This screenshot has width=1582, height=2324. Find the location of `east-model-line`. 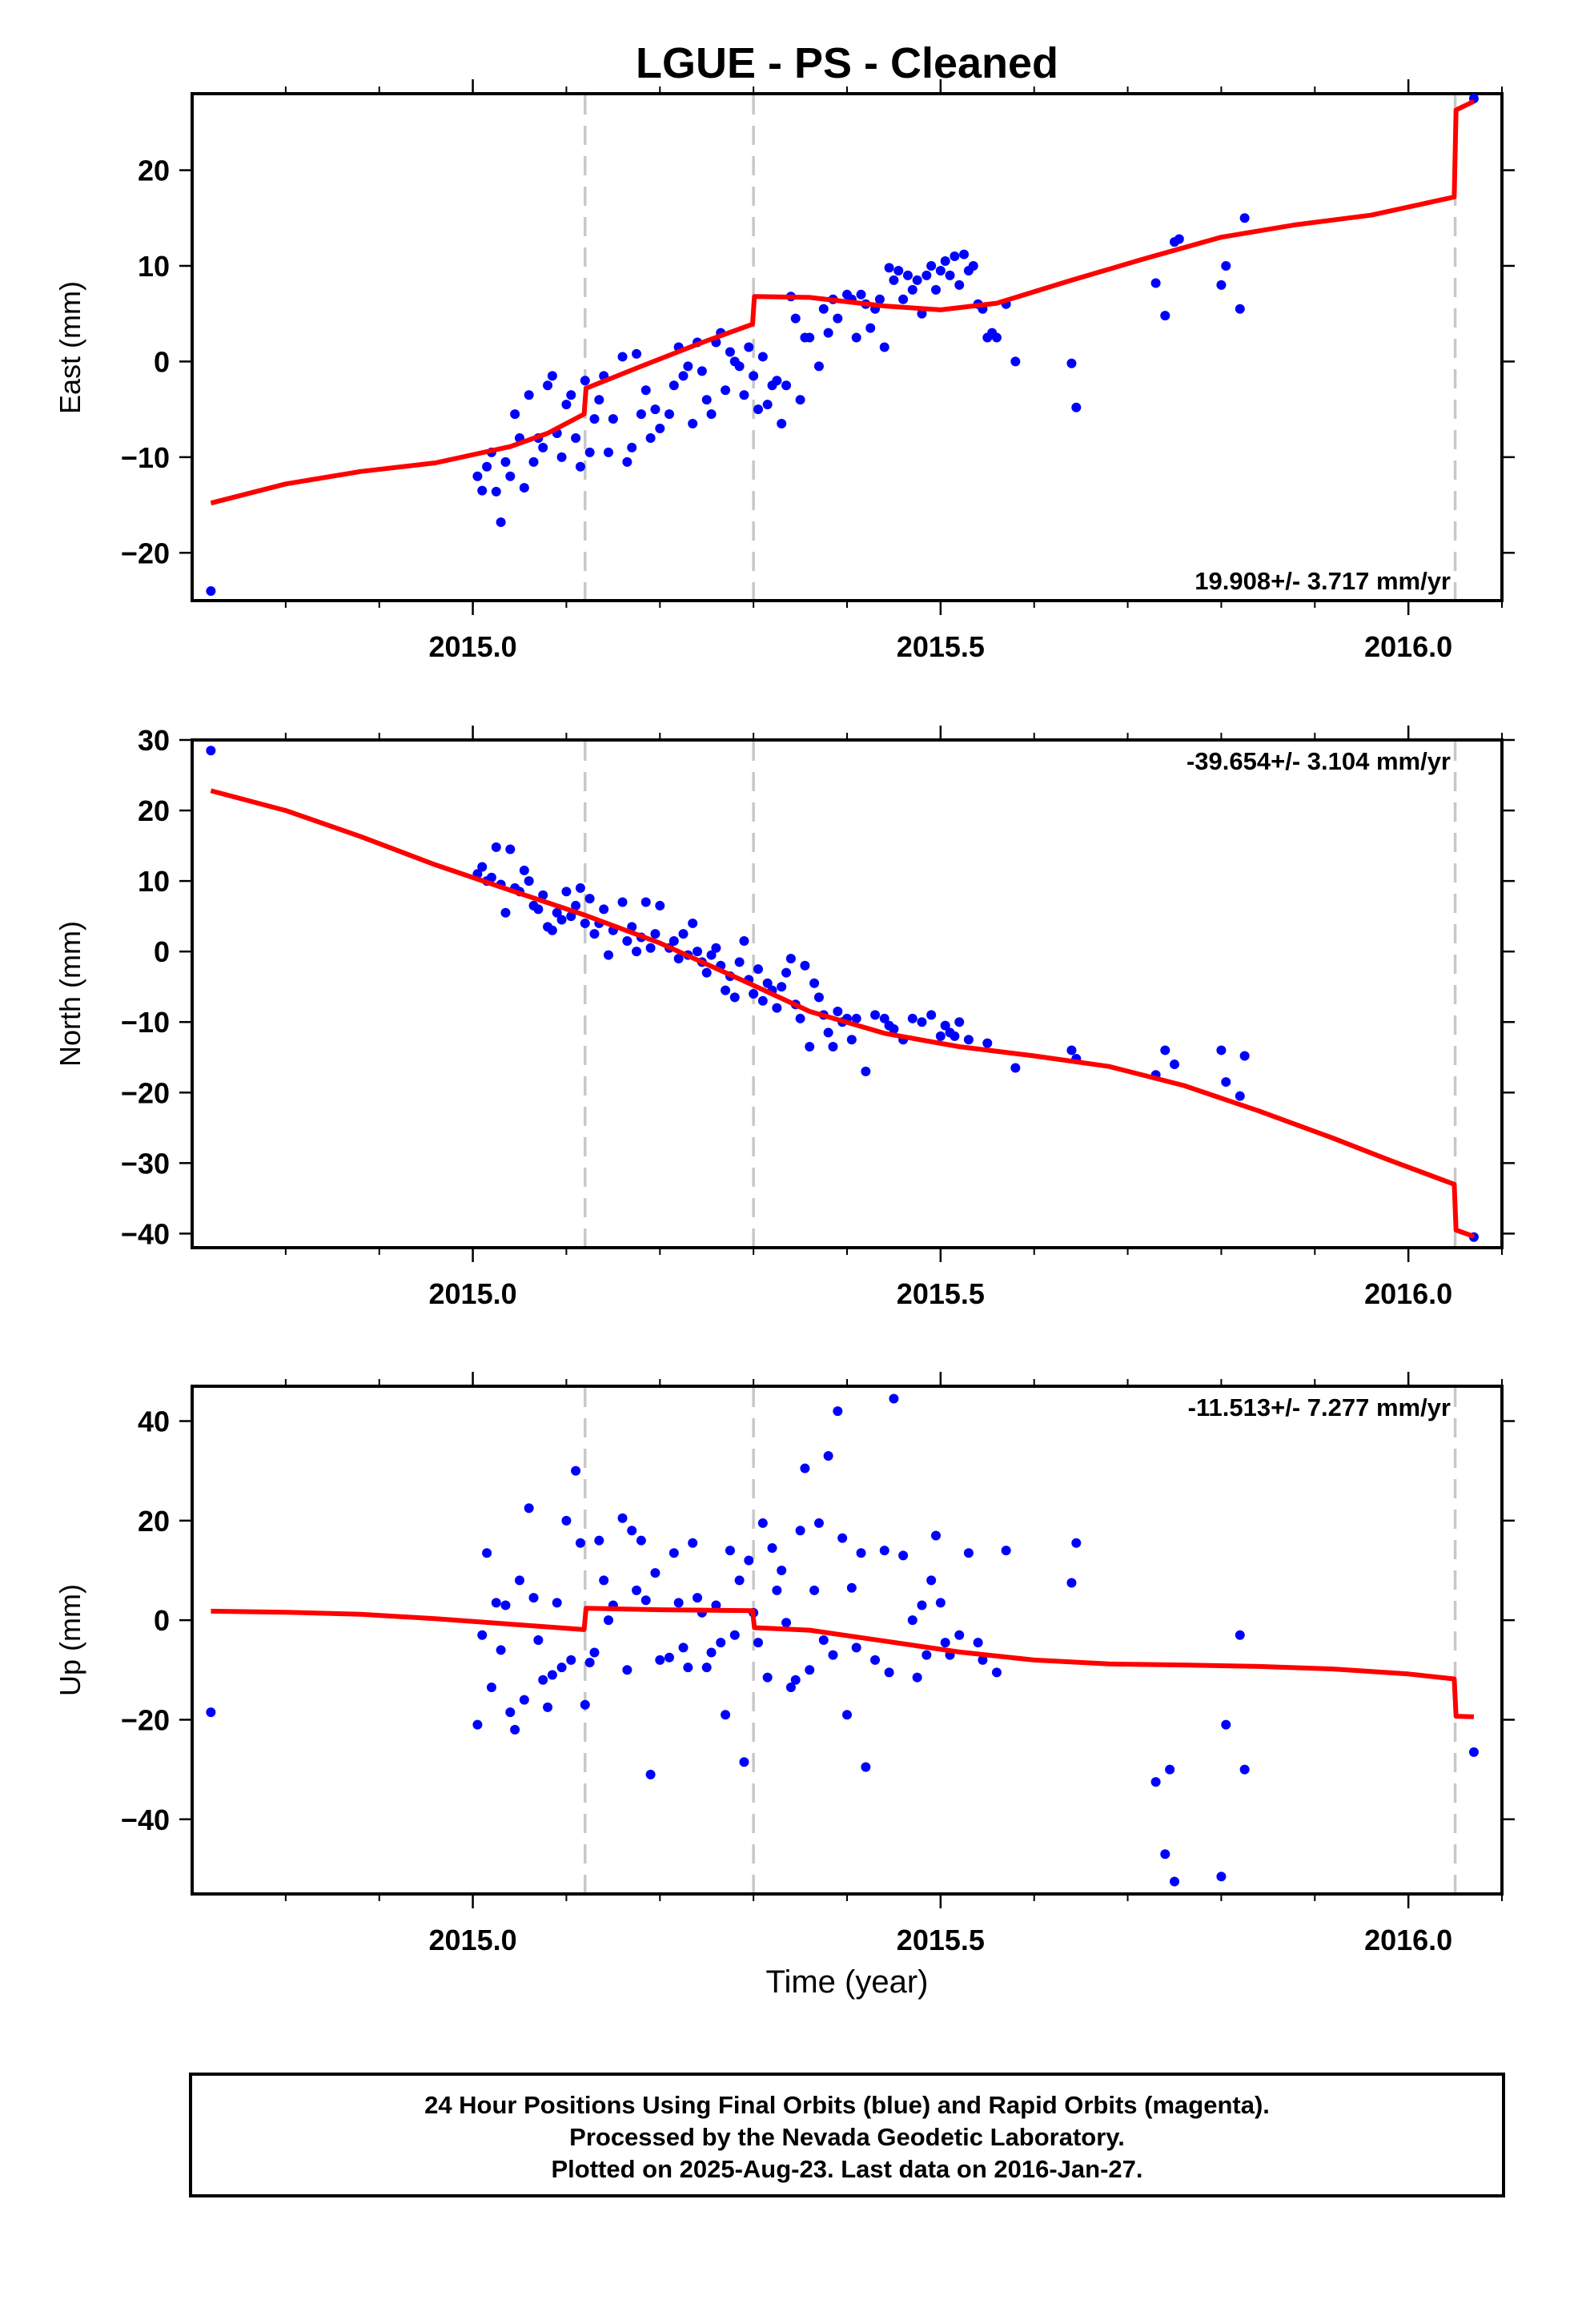

east-model-line is located at coordinates (843, 302).